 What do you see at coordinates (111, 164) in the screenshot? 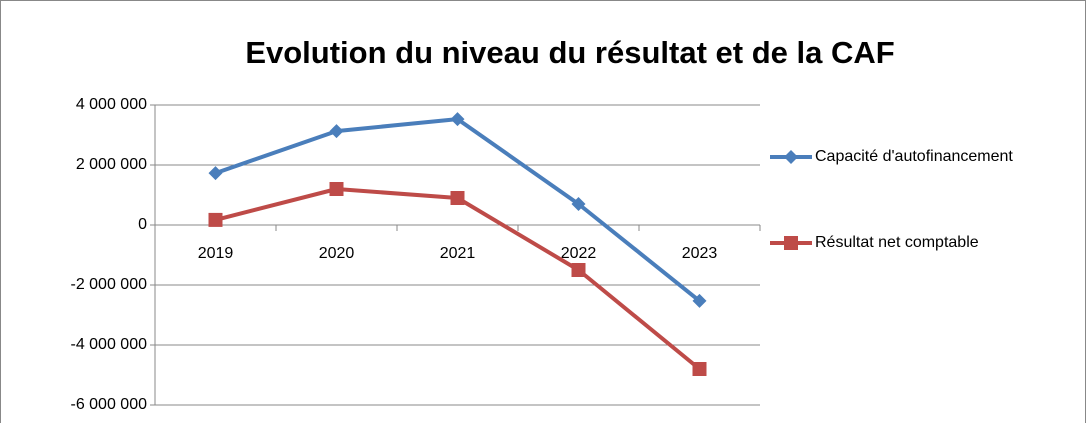
I see `y-tick-label: 2 000 000` at bounding box center [111, 164].